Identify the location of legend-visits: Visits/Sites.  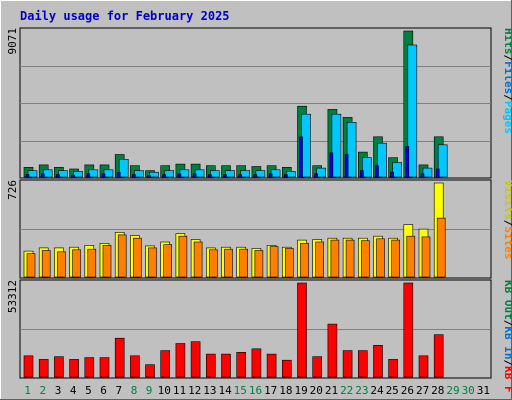
(507, 220).